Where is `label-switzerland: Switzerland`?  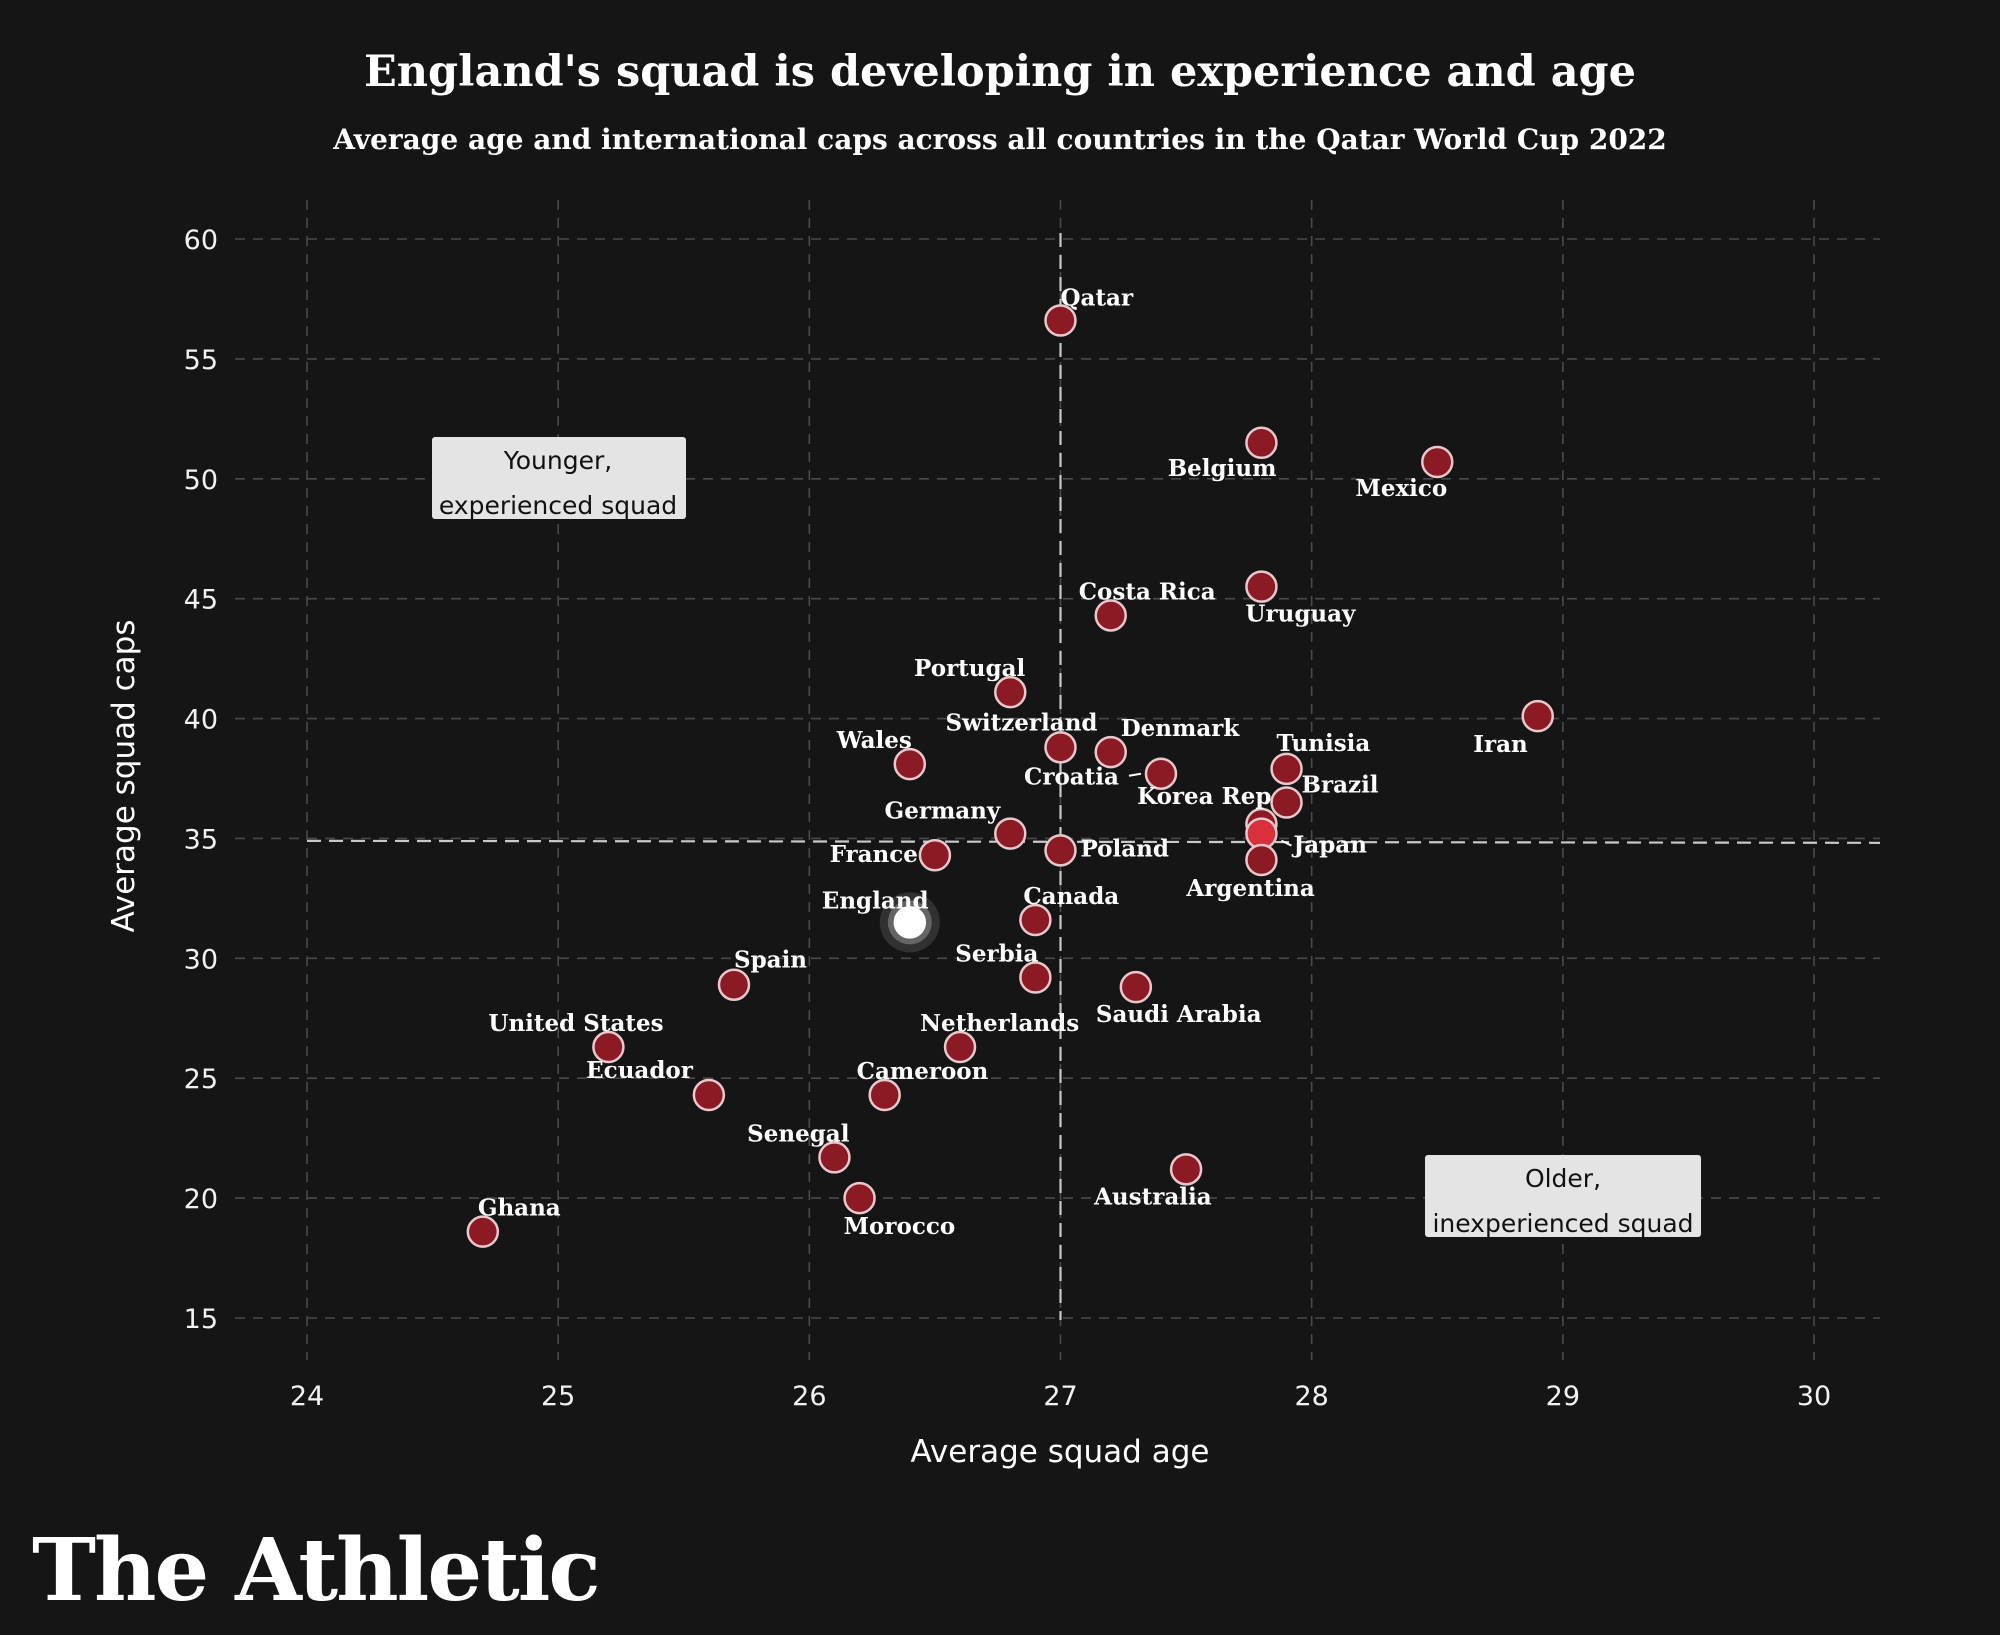
label-switzerland: Switzerland is located at coordinates (1021, 722).